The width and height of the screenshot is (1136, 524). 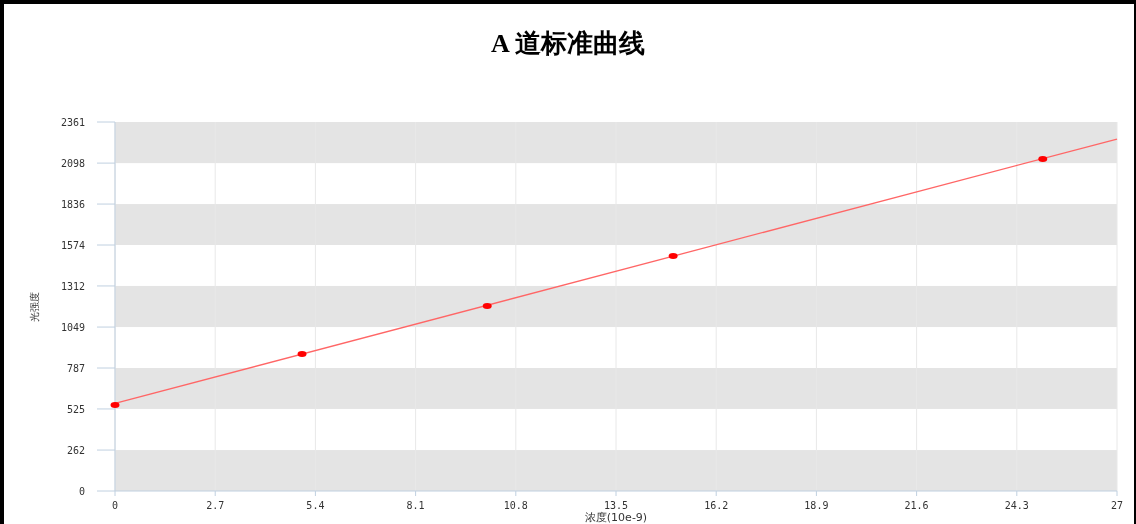 I want to click on x-tick-label: 24.3, so click(x=1016, y=505).